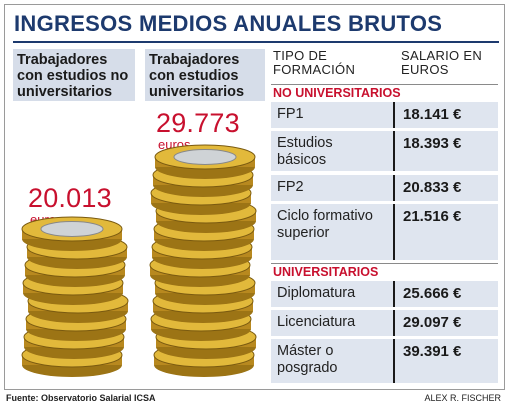 This screenshot has width=509, height=414. What do you see at coordinates (432, 216) in the screenshot?
I see `row-value: 21.516 €` at bounding box center [432, 216].